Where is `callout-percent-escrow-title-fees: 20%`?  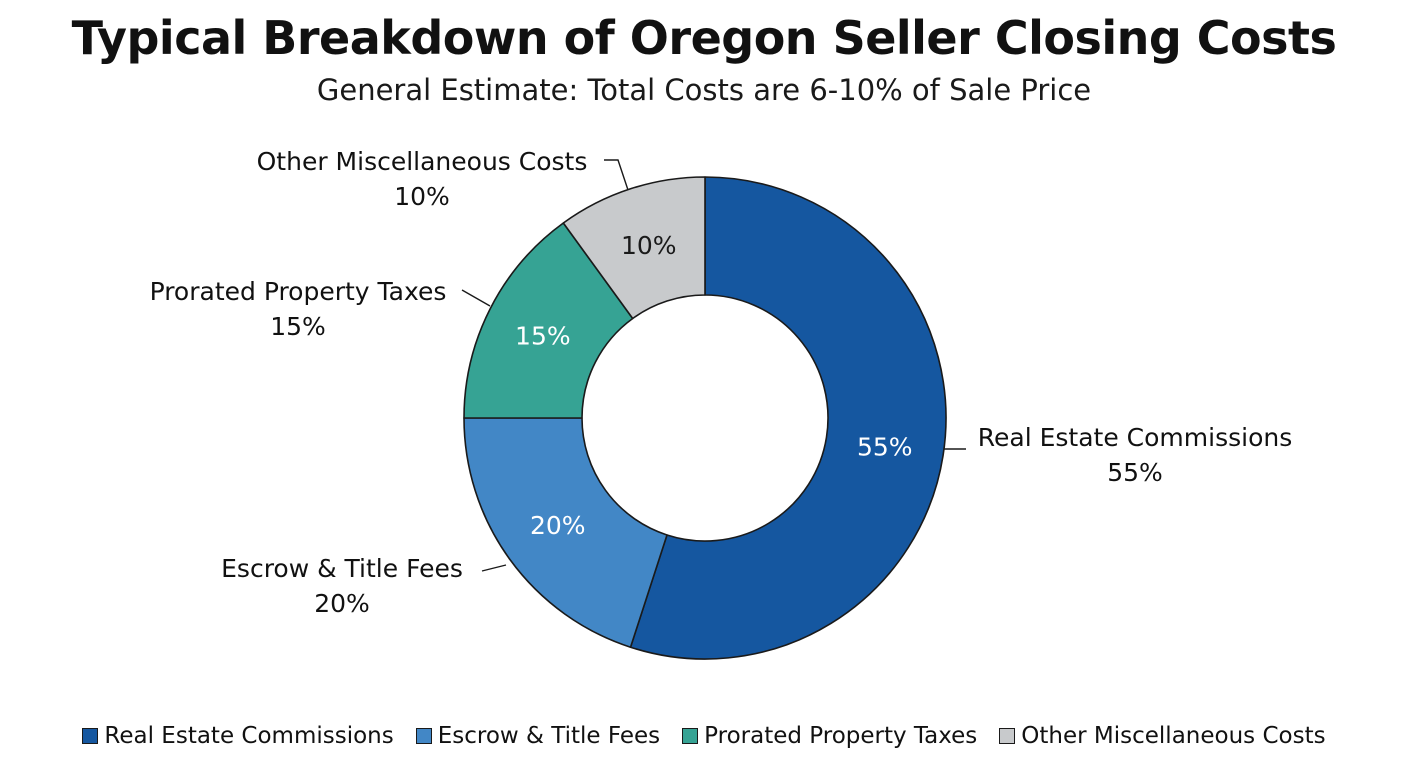
callout-percent-escrow-title-fees: 20% is located at coordinates (342, 603).